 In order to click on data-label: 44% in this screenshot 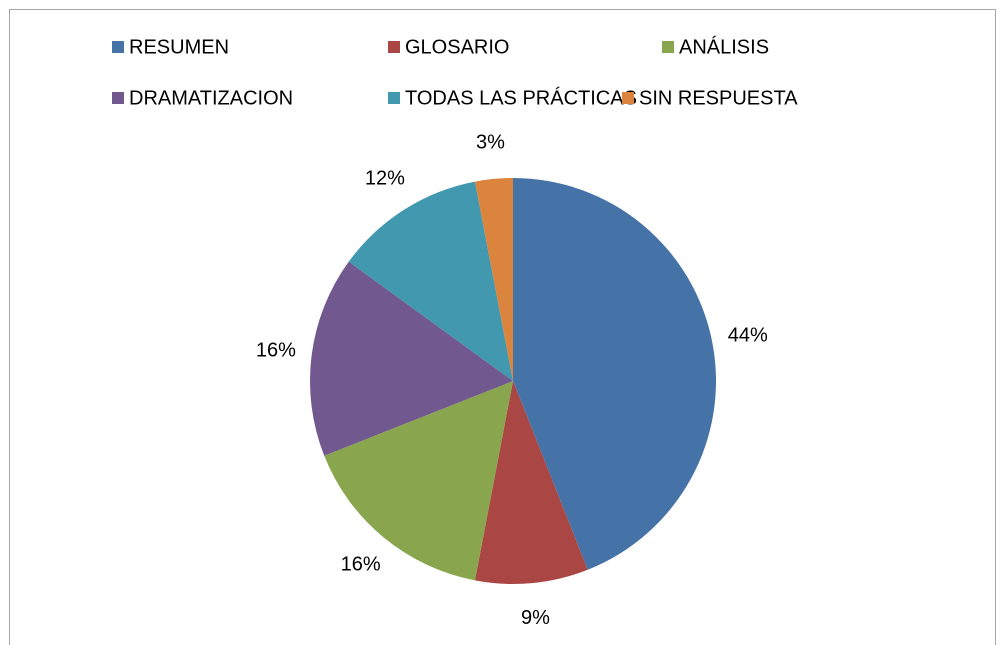, I will do `click(748, 335)`.